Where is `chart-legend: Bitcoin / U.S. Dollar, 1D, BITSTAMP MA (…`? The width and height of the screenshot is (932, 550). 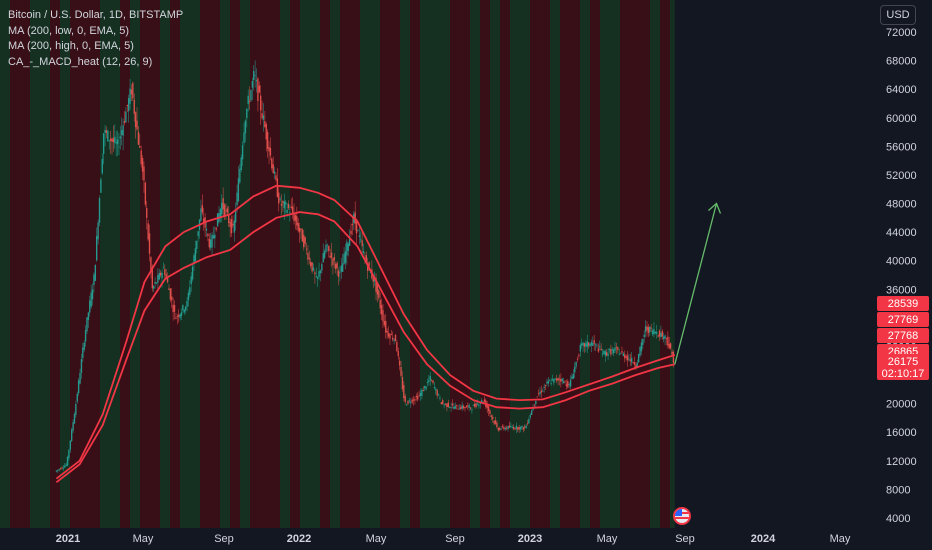 chart-legend: Bitcoin / U.S. Dollar, 1D, BITSTAMP MA (… is located at coordinates (95, 39).